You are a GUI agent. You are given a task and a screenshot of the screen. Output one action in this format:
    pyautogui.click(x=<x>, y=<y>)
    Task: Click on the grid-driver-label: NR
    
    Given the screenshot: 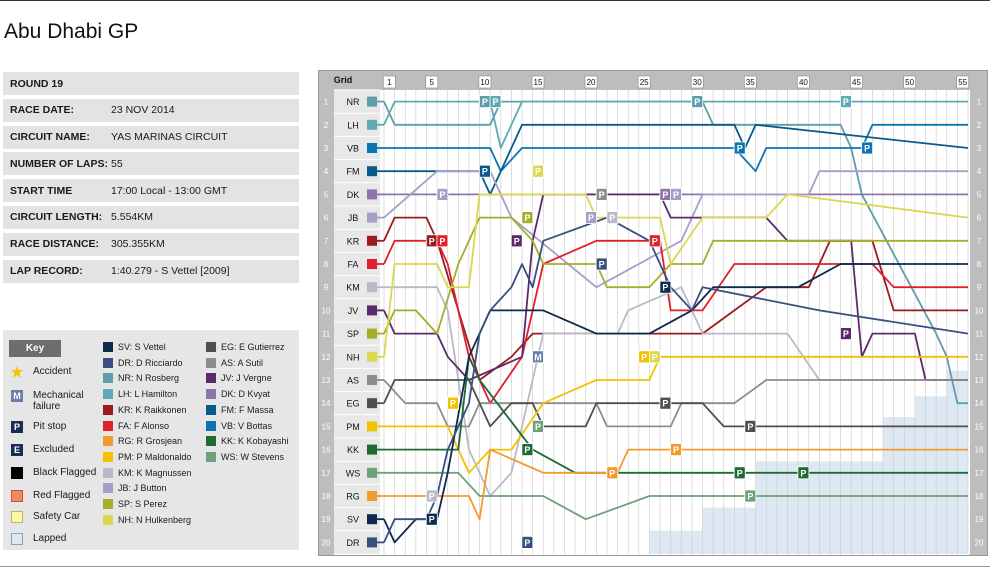 What is the action you would take?
    pyautogui.click(x=353, y=102)
    